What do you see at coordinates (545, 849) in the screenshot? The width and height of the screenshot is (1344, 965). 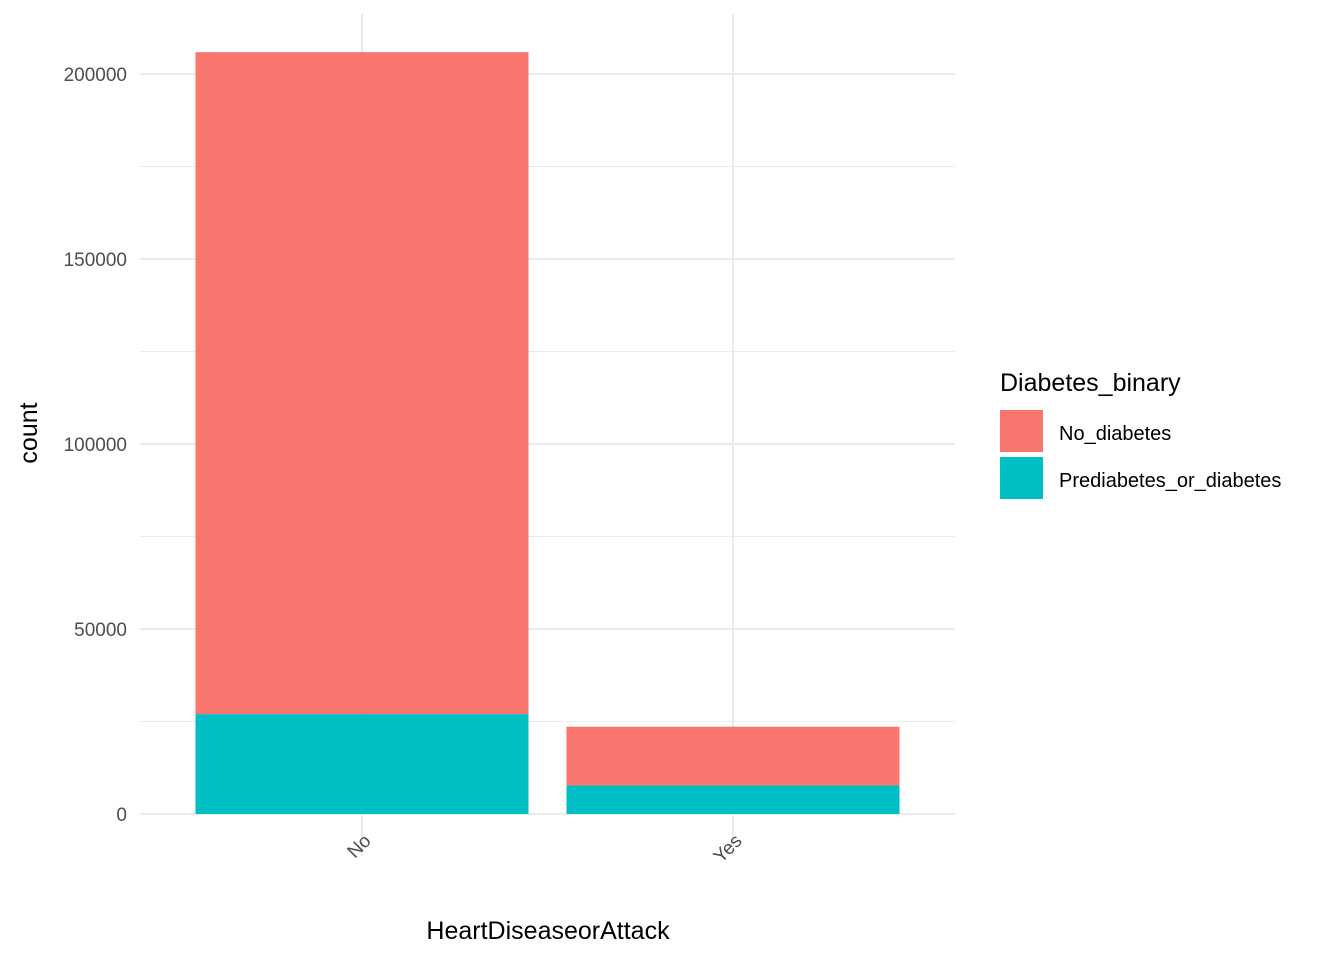 I see `x-axis-ticks: No Yes` at bounding box center [545, 849].